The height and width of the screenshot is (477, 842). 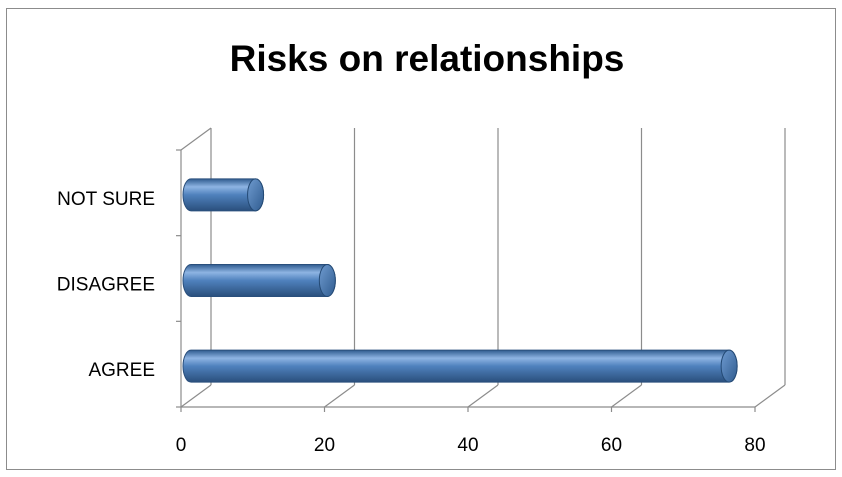 I want to click on category-label: DISAGREE, so click(x=106, y=285).